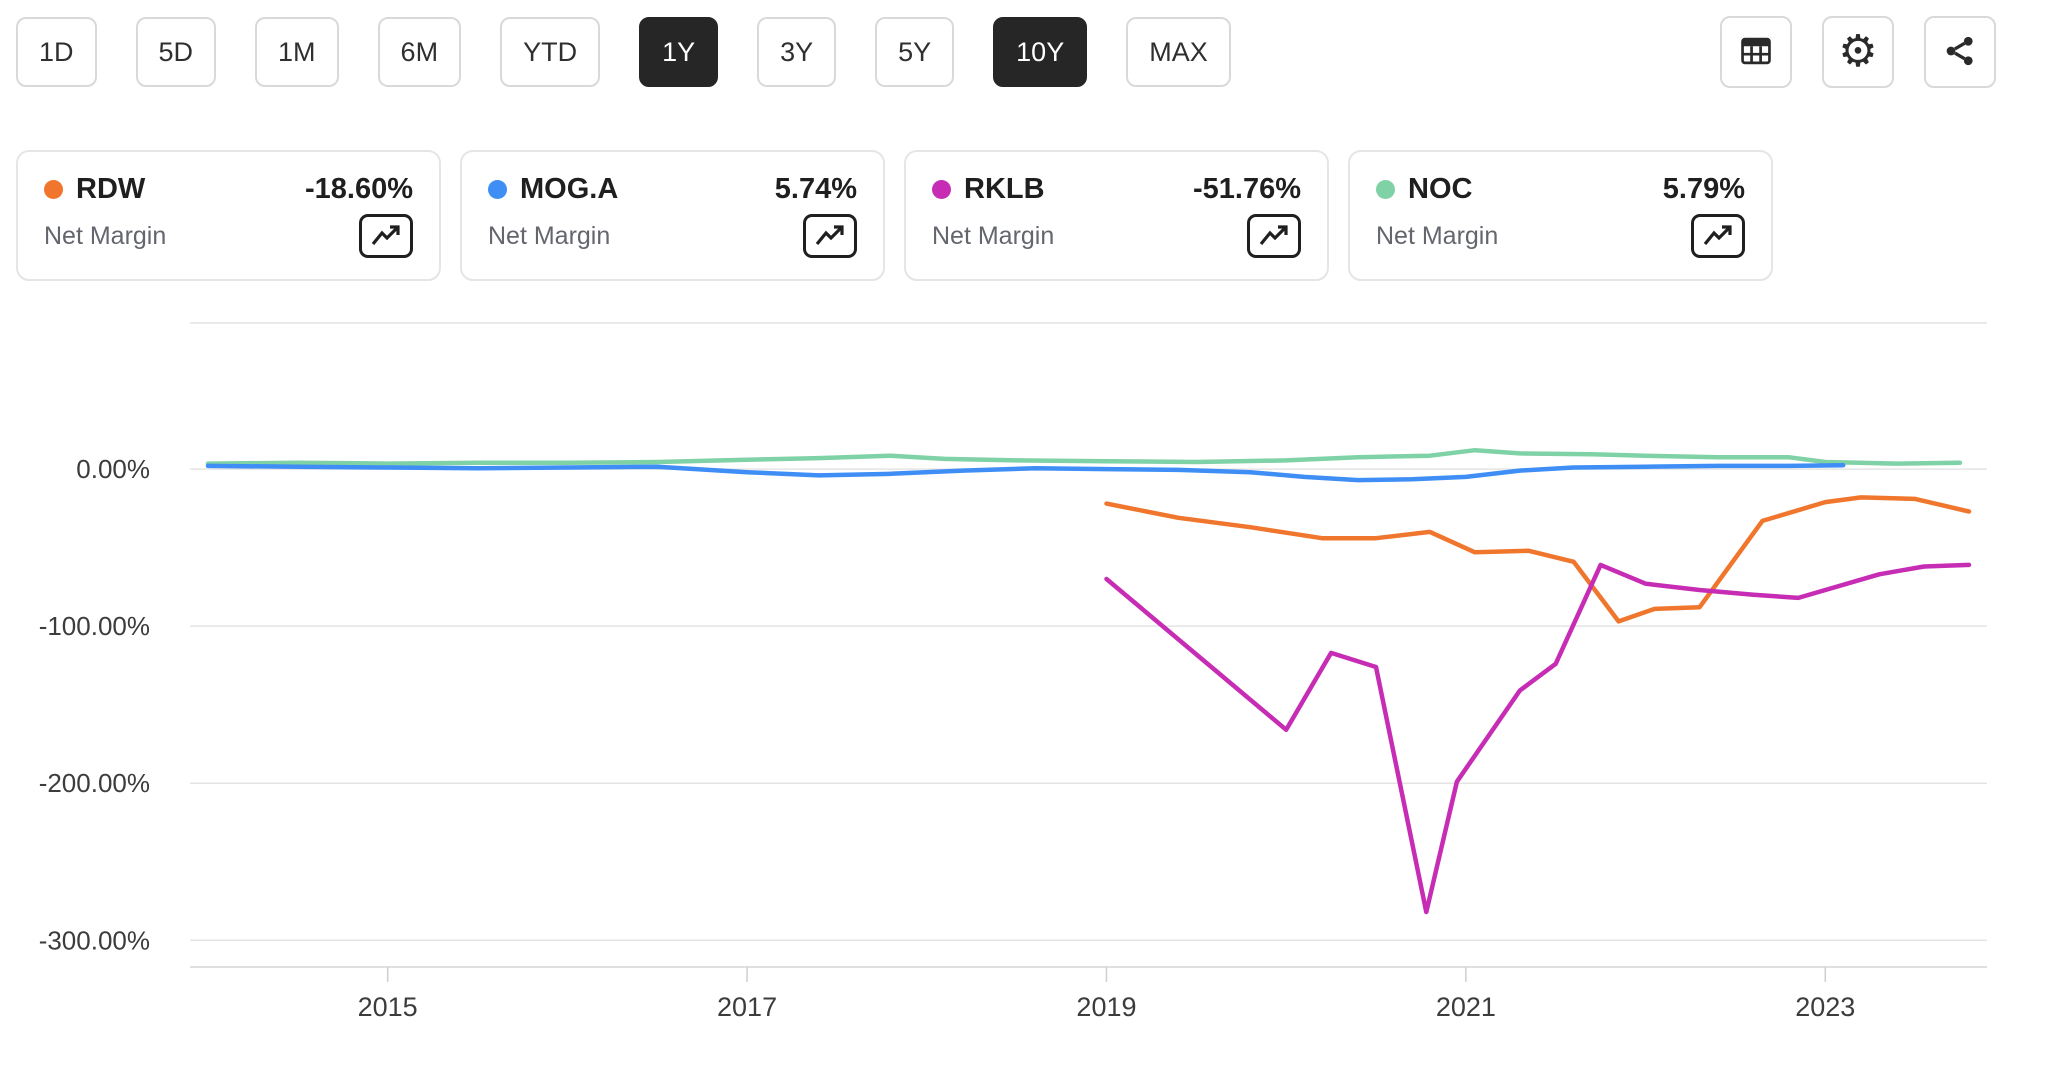 The width and height of the screenshot is (2050, 1068). I want to click on range-button-3y: 3Y, so click(797, 52).